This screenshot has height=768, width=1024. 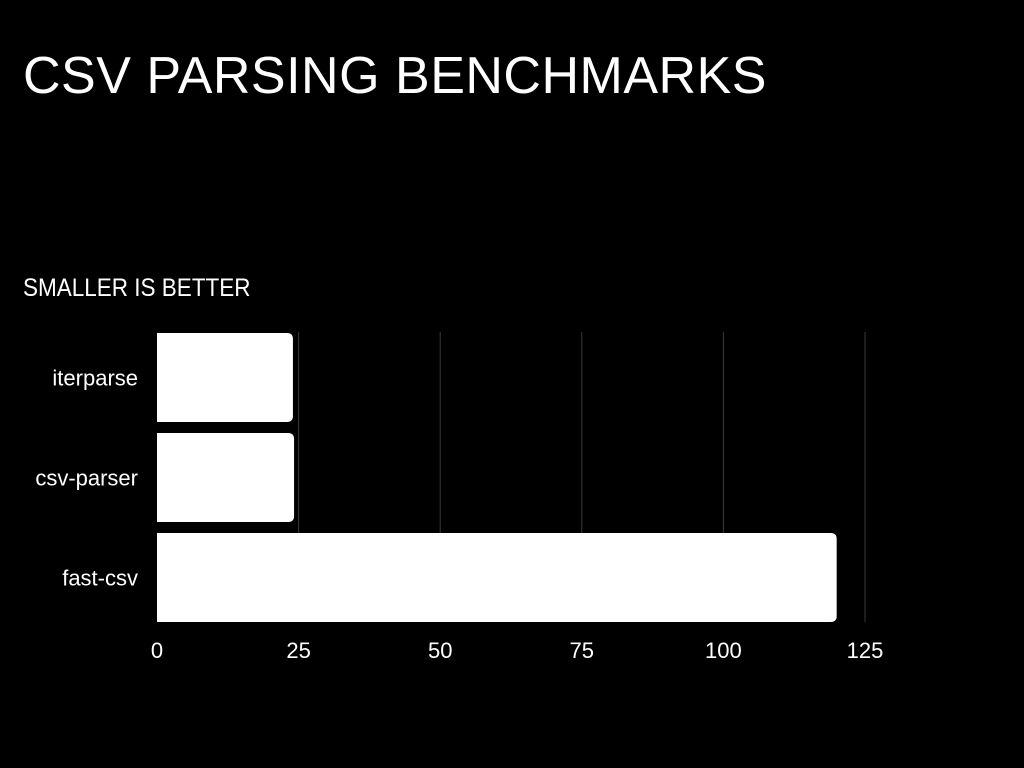 I want to click on x-tick-label: 25, so click(x=298, y=650).